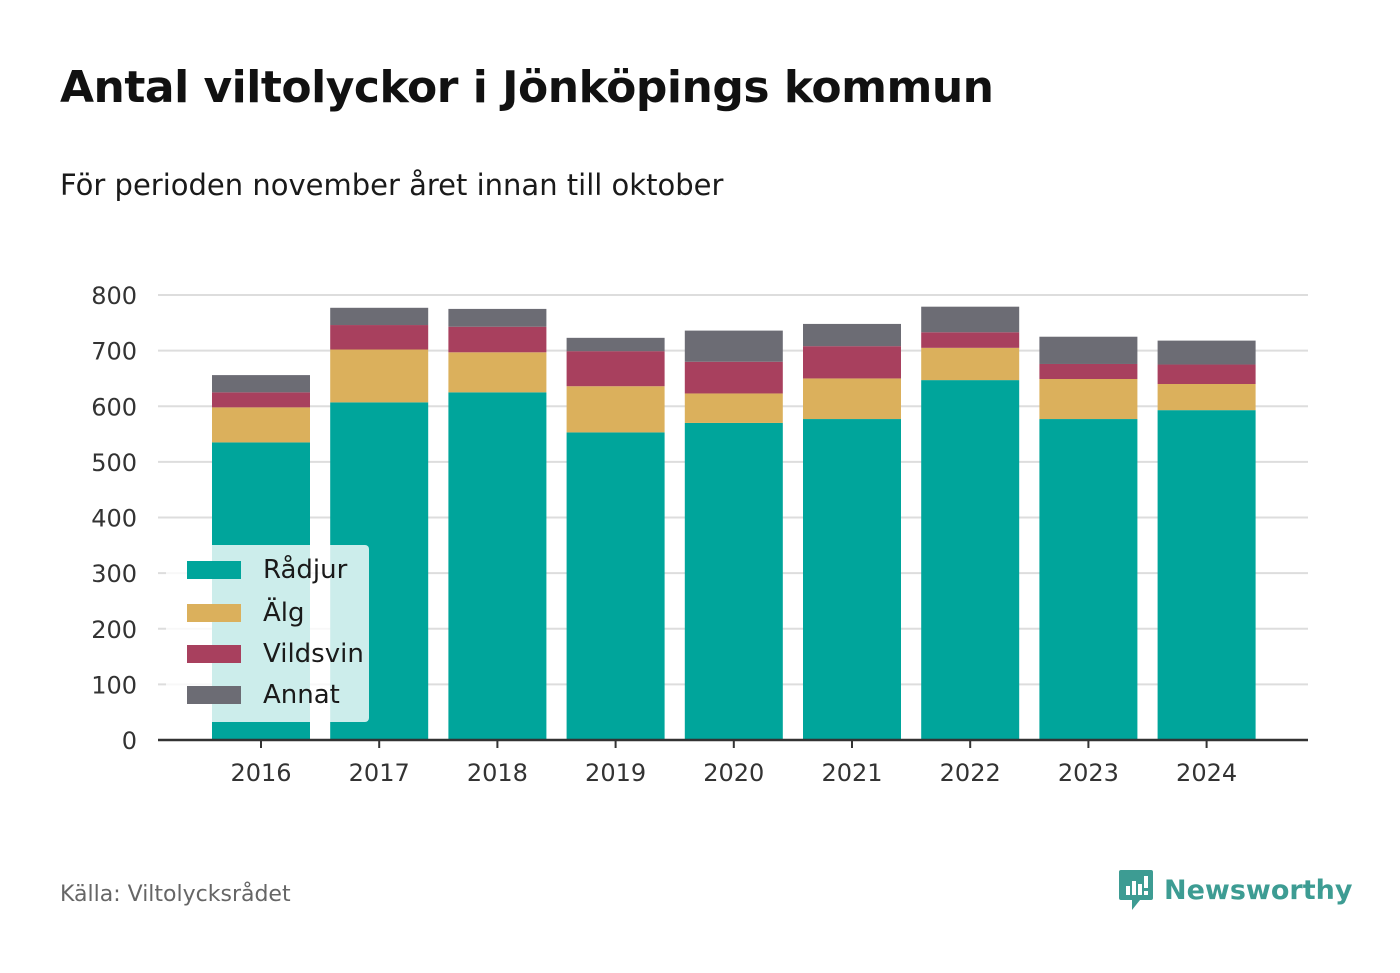  I want to click on y-tick-label: 600, so click(114, 407).